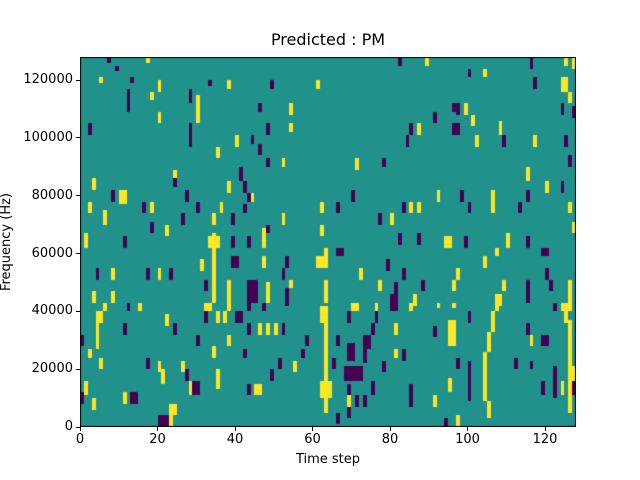 This screenshot has height=480, width=640. What do you see at coordinates (467, 439) in the screenshot?
I see `x-tick-label: 100` at bounding box center [467, 439].